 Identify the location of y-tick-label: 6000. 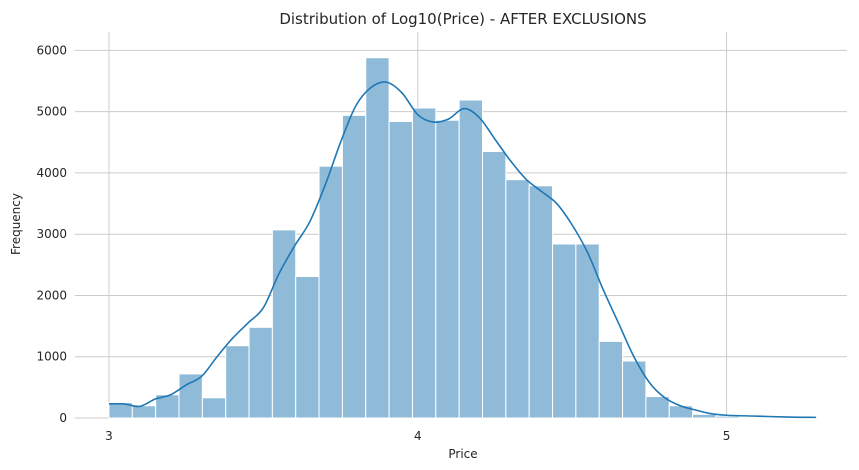
(51, 50).